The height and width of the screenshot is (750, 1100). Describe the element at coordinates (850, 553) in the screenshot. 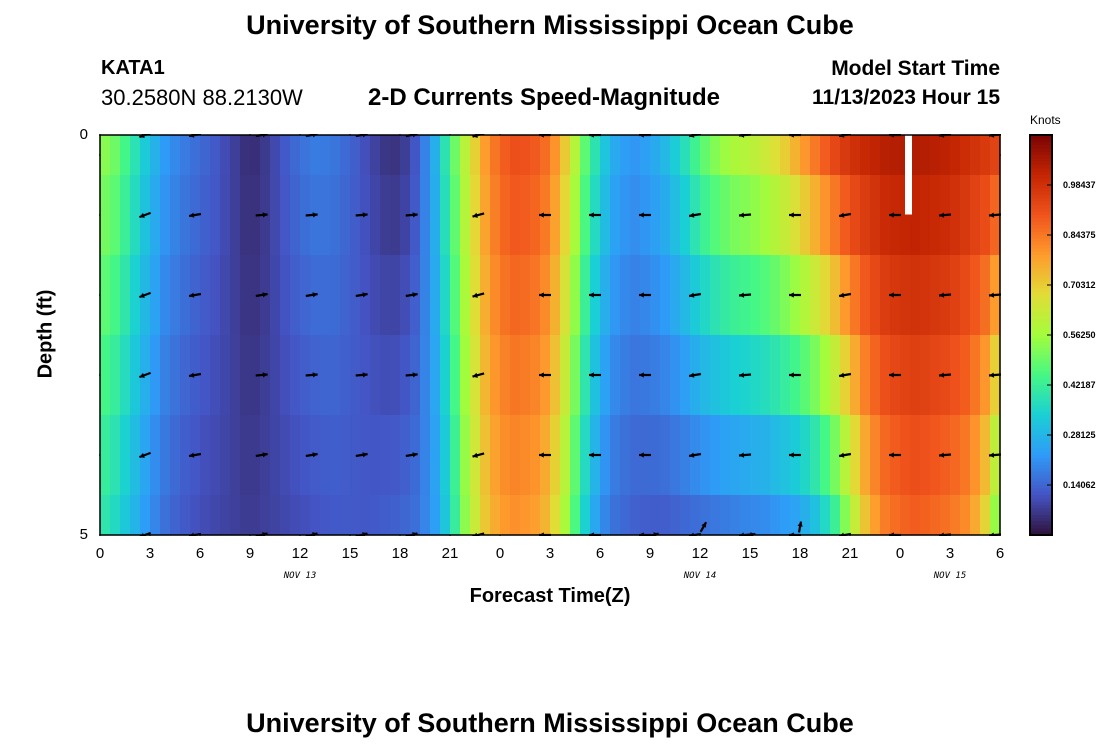

I see `x-tick-label: 21` at that location.